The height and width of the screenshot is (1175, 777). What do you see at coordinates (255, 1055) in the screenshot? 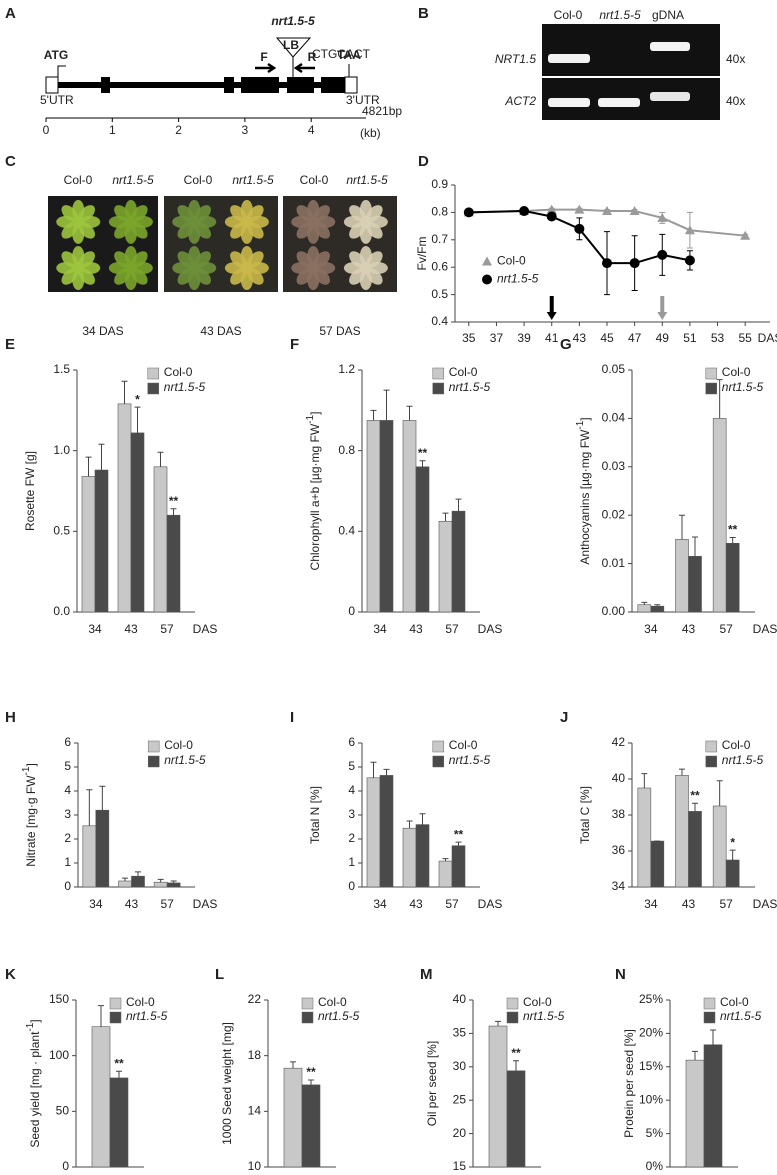
I see `y-tick-label: 18` at bounding box center [255, 1055].